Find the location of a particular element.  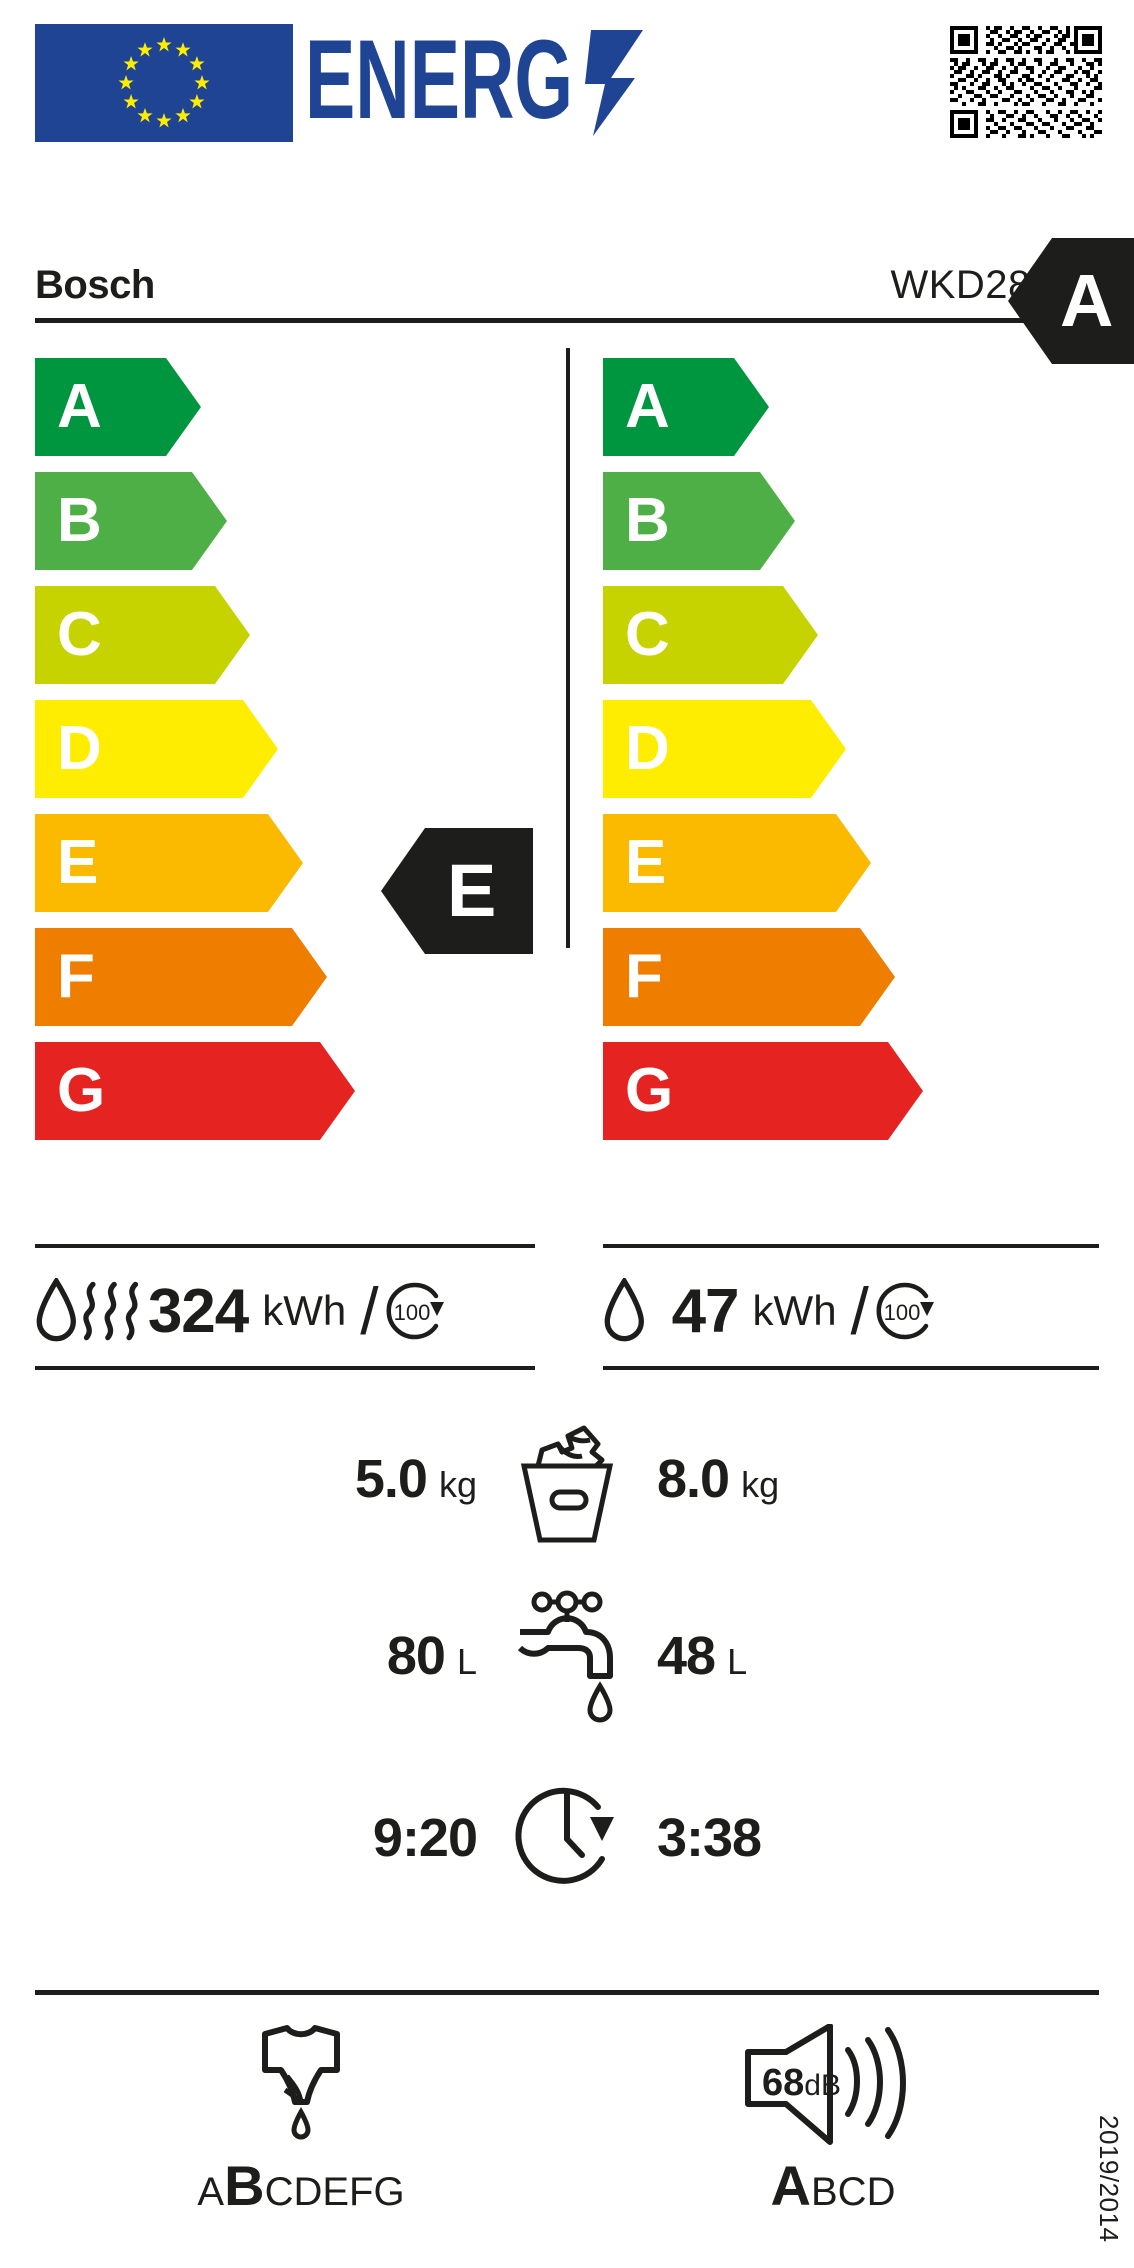

capacity-wash-unit: kg is located at coordinates (760, 1484).